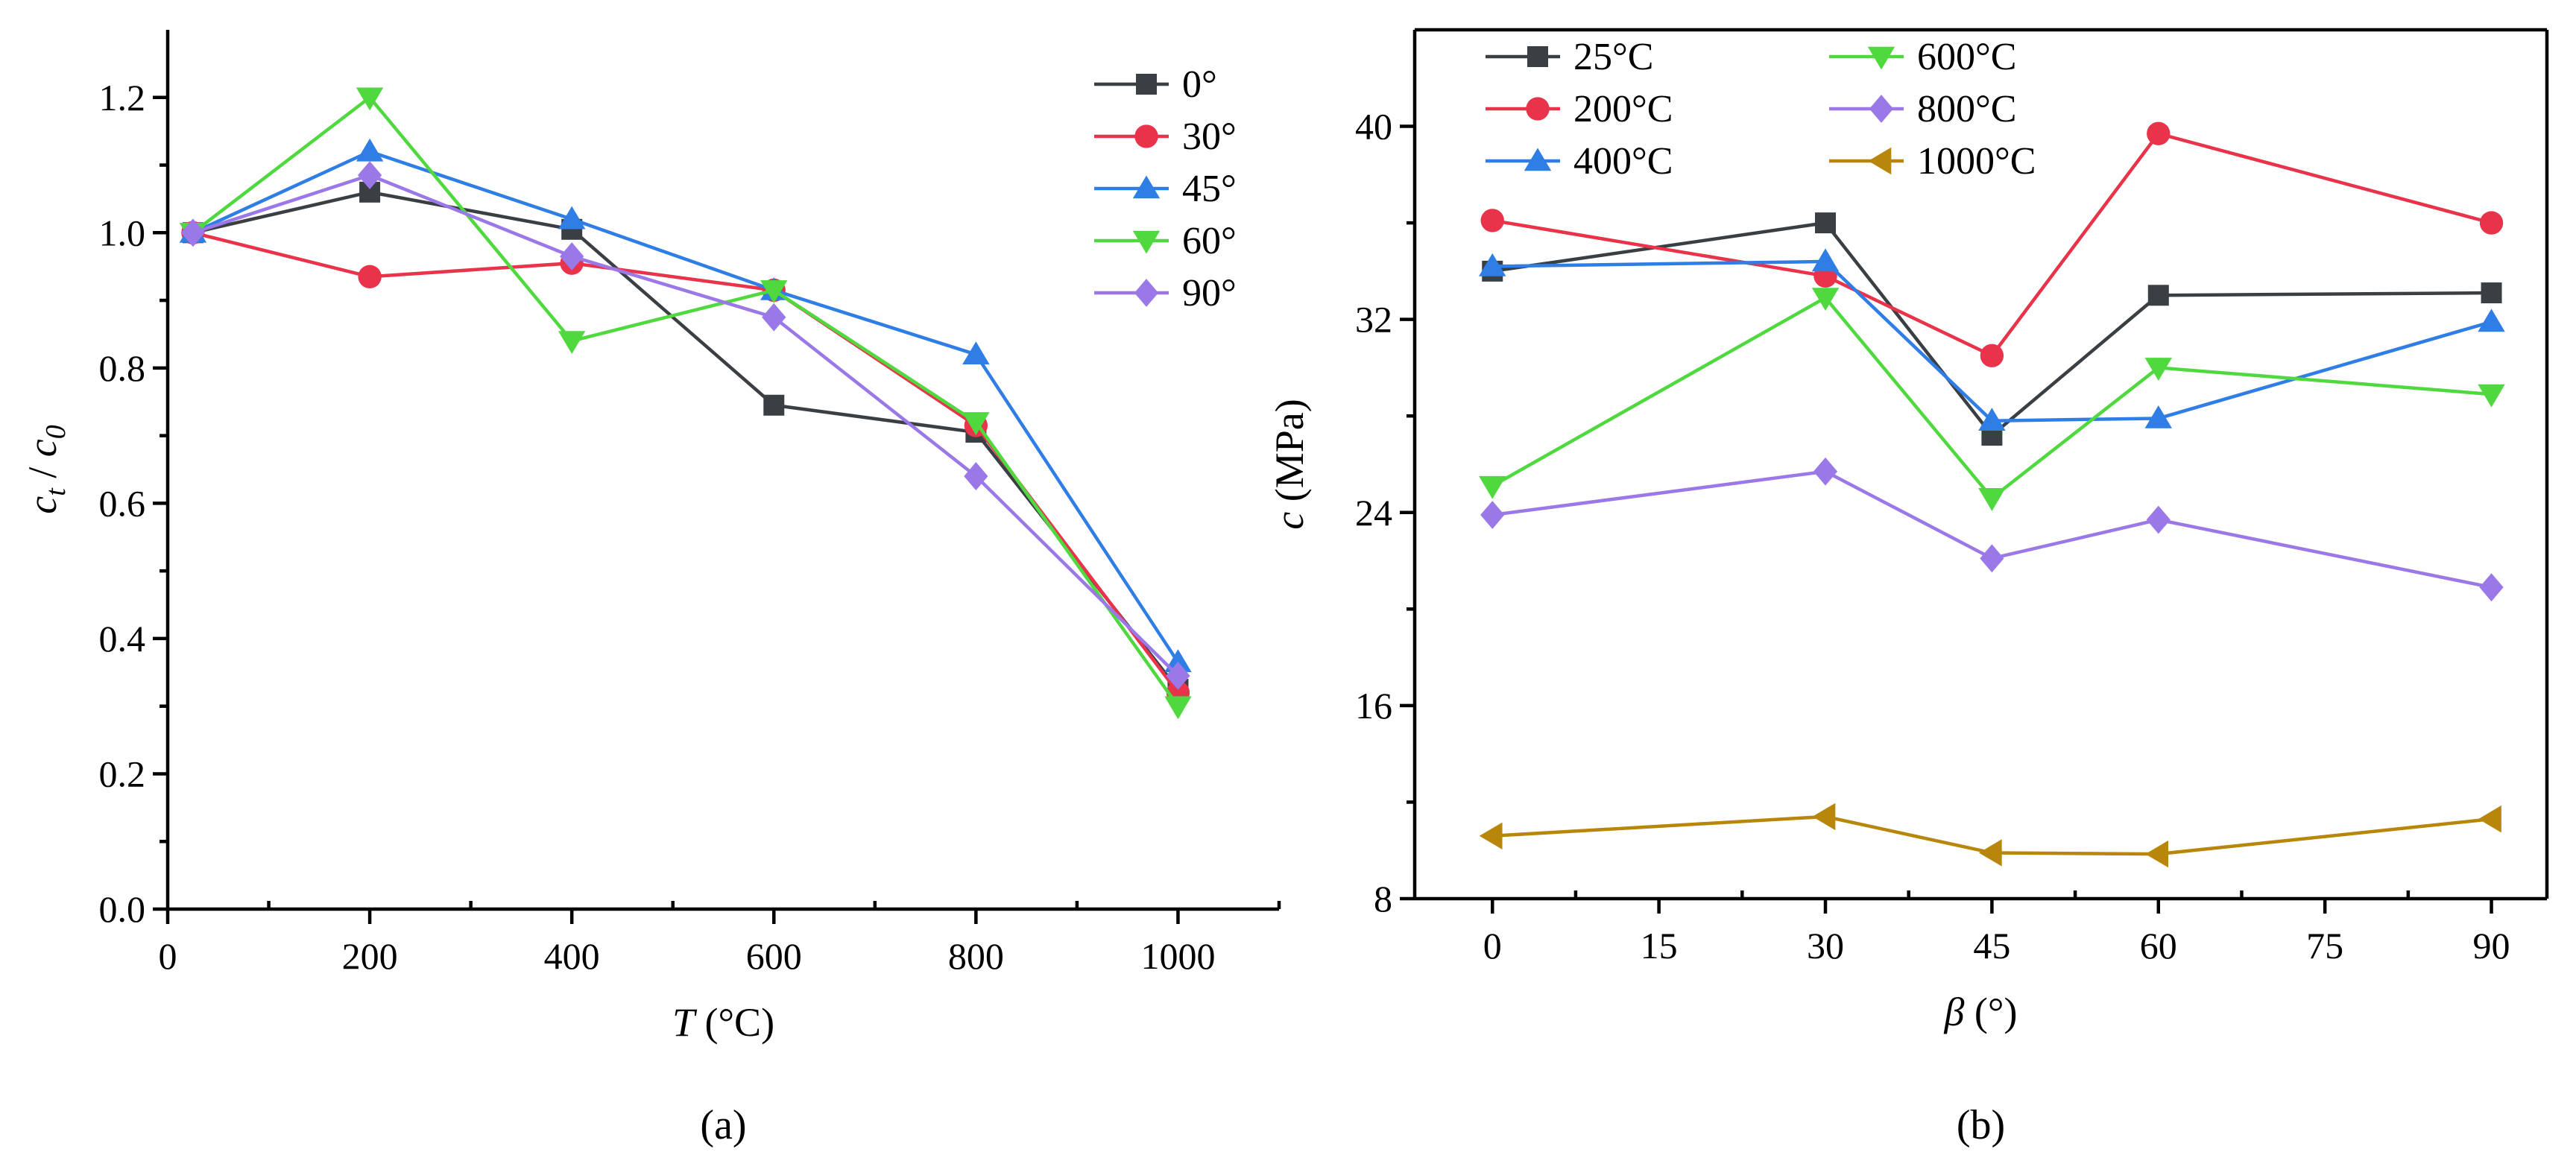 This screenshot has width=2576, height=1155. I want to click on legend-label: 30°, so click(1209, 137).